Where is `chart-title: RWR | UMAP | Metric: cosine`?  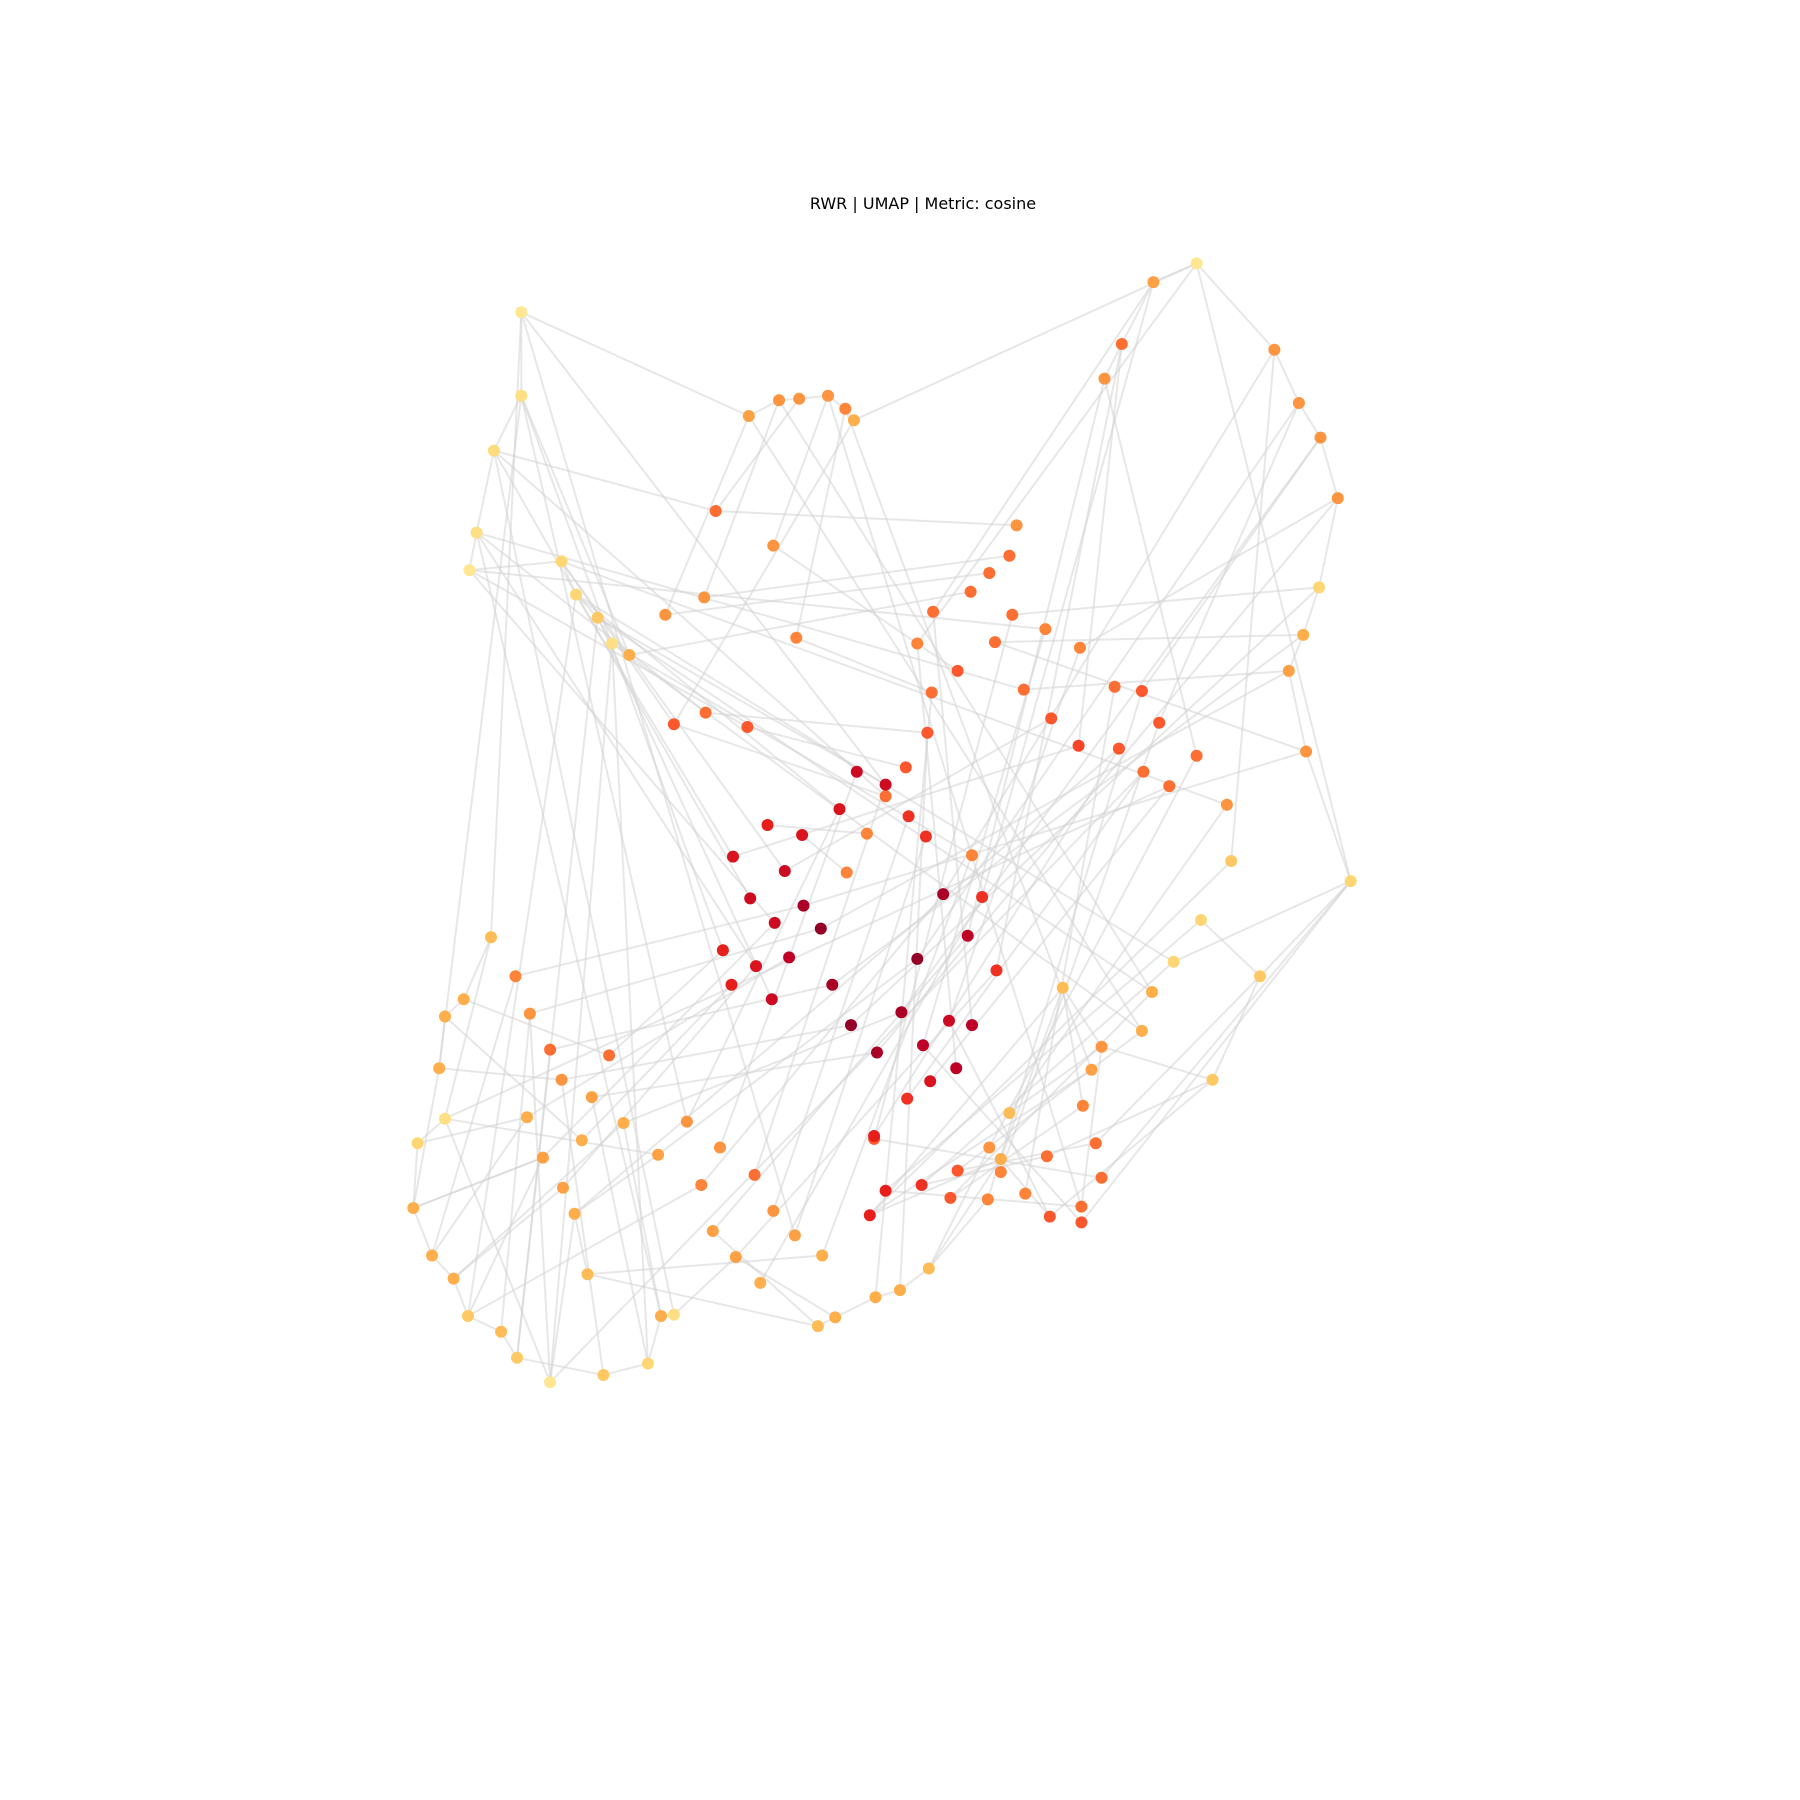 chart-title: RWR | UMAP | Metric: cosine is located at coordinates (923, 203).